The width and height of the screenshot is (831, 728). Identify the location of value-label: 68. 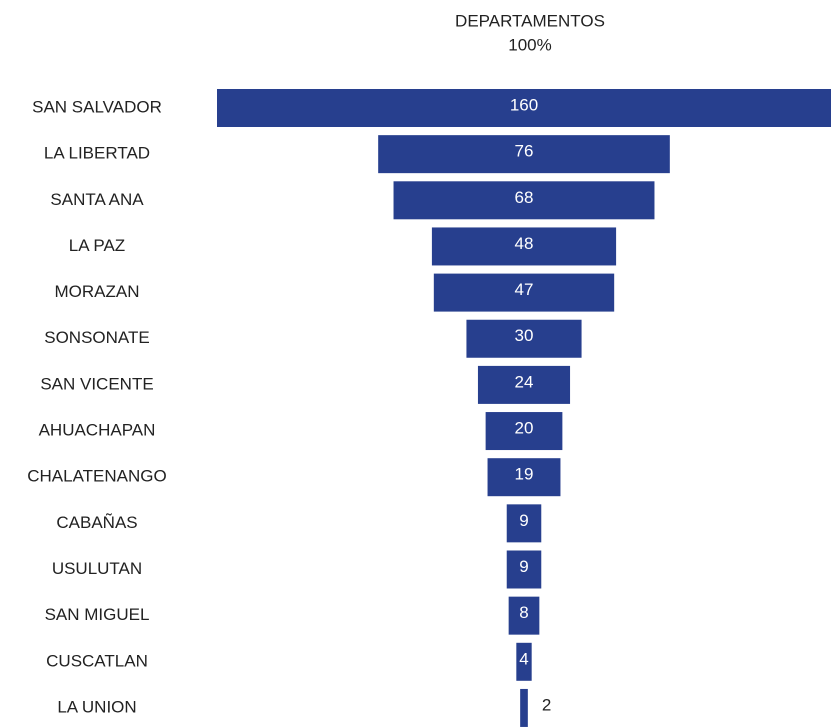
(524, 197).